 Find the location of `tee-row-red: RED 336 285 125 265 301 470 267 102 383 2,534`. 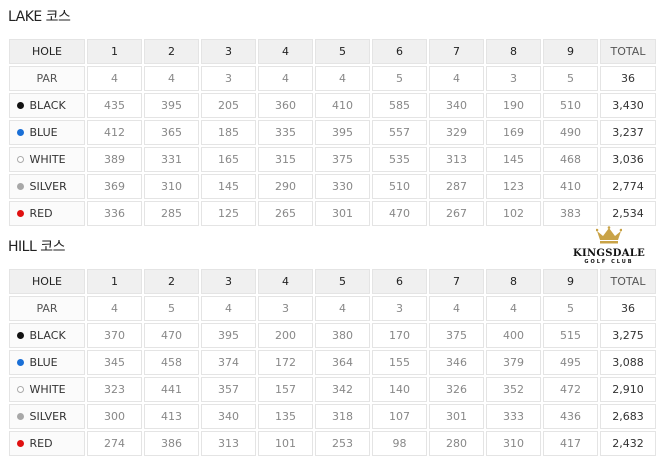

tee-row-red: RED 336 285 125 265 301 470 267 102 383 2,534 is located at coordinates (332, 213).